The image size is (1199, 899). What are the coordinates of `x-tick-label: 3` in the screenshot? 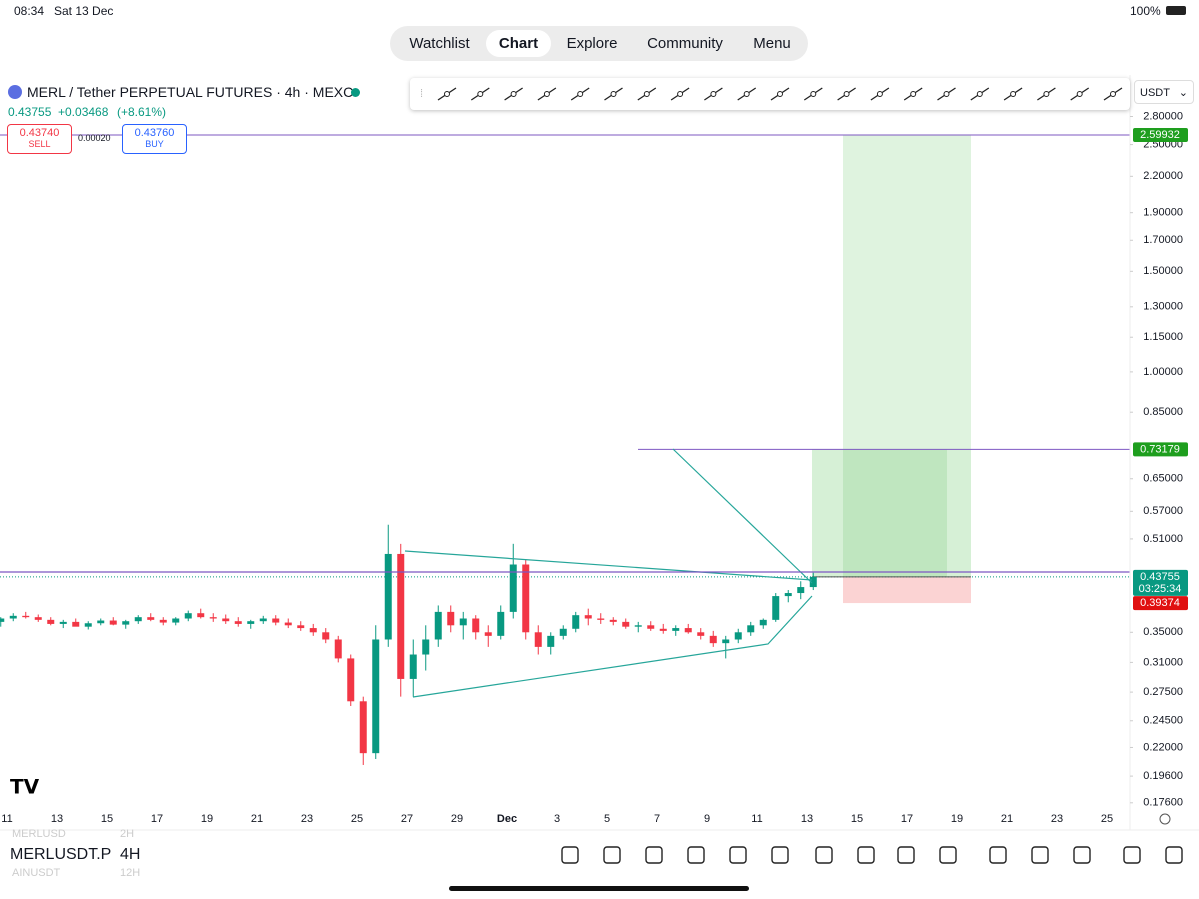 It's located at (557, 819).